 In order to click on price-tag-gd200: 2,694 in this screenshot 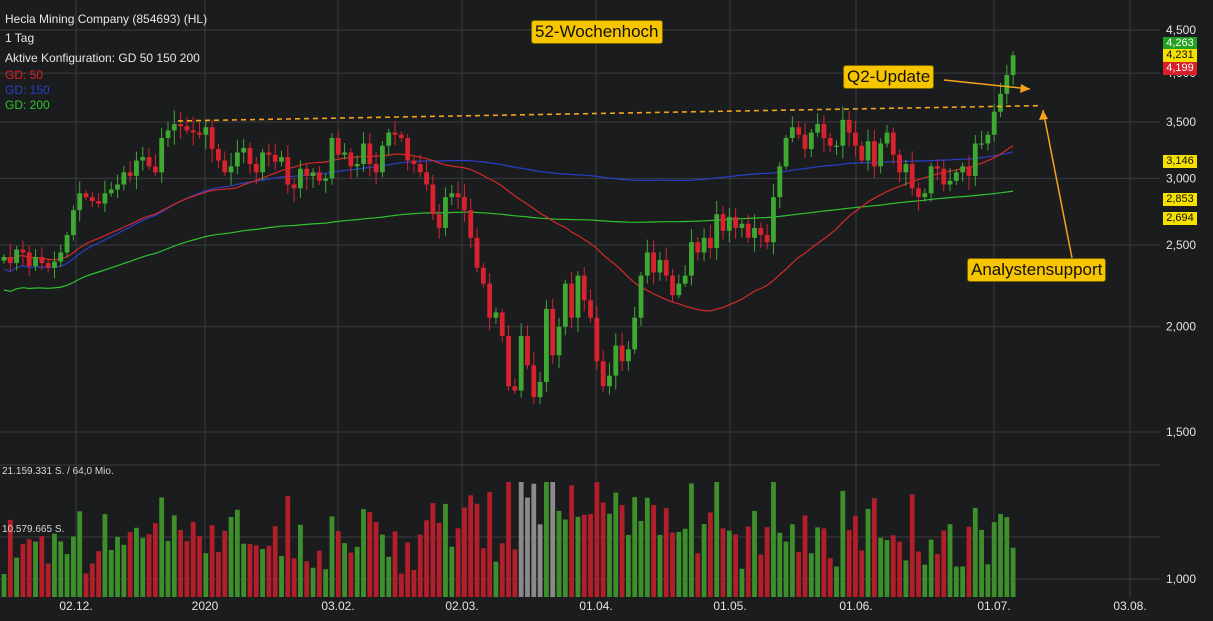, I will do `click(1180, 218)`.